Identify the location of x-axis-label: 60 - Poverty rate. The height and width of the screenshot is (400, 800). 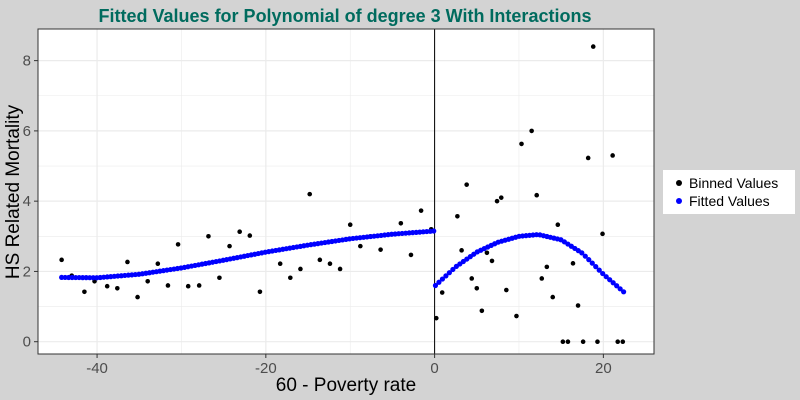
(346, 385).